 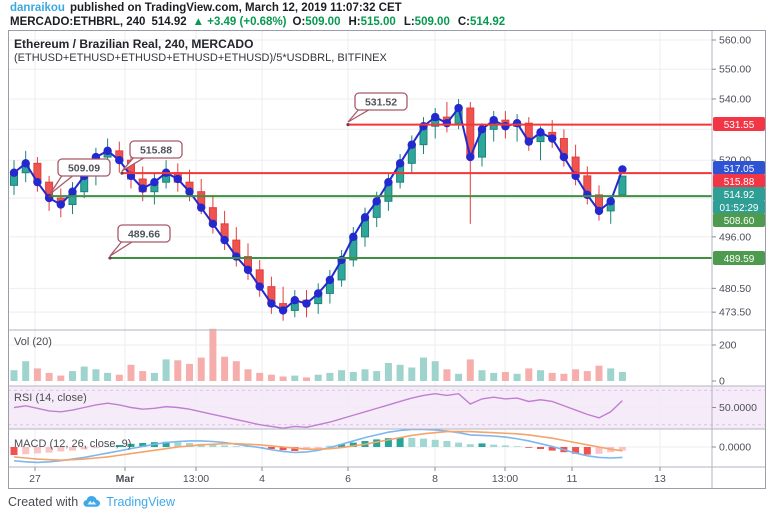 I want to click on svg-text: Mar, so click(x=125, y=479).